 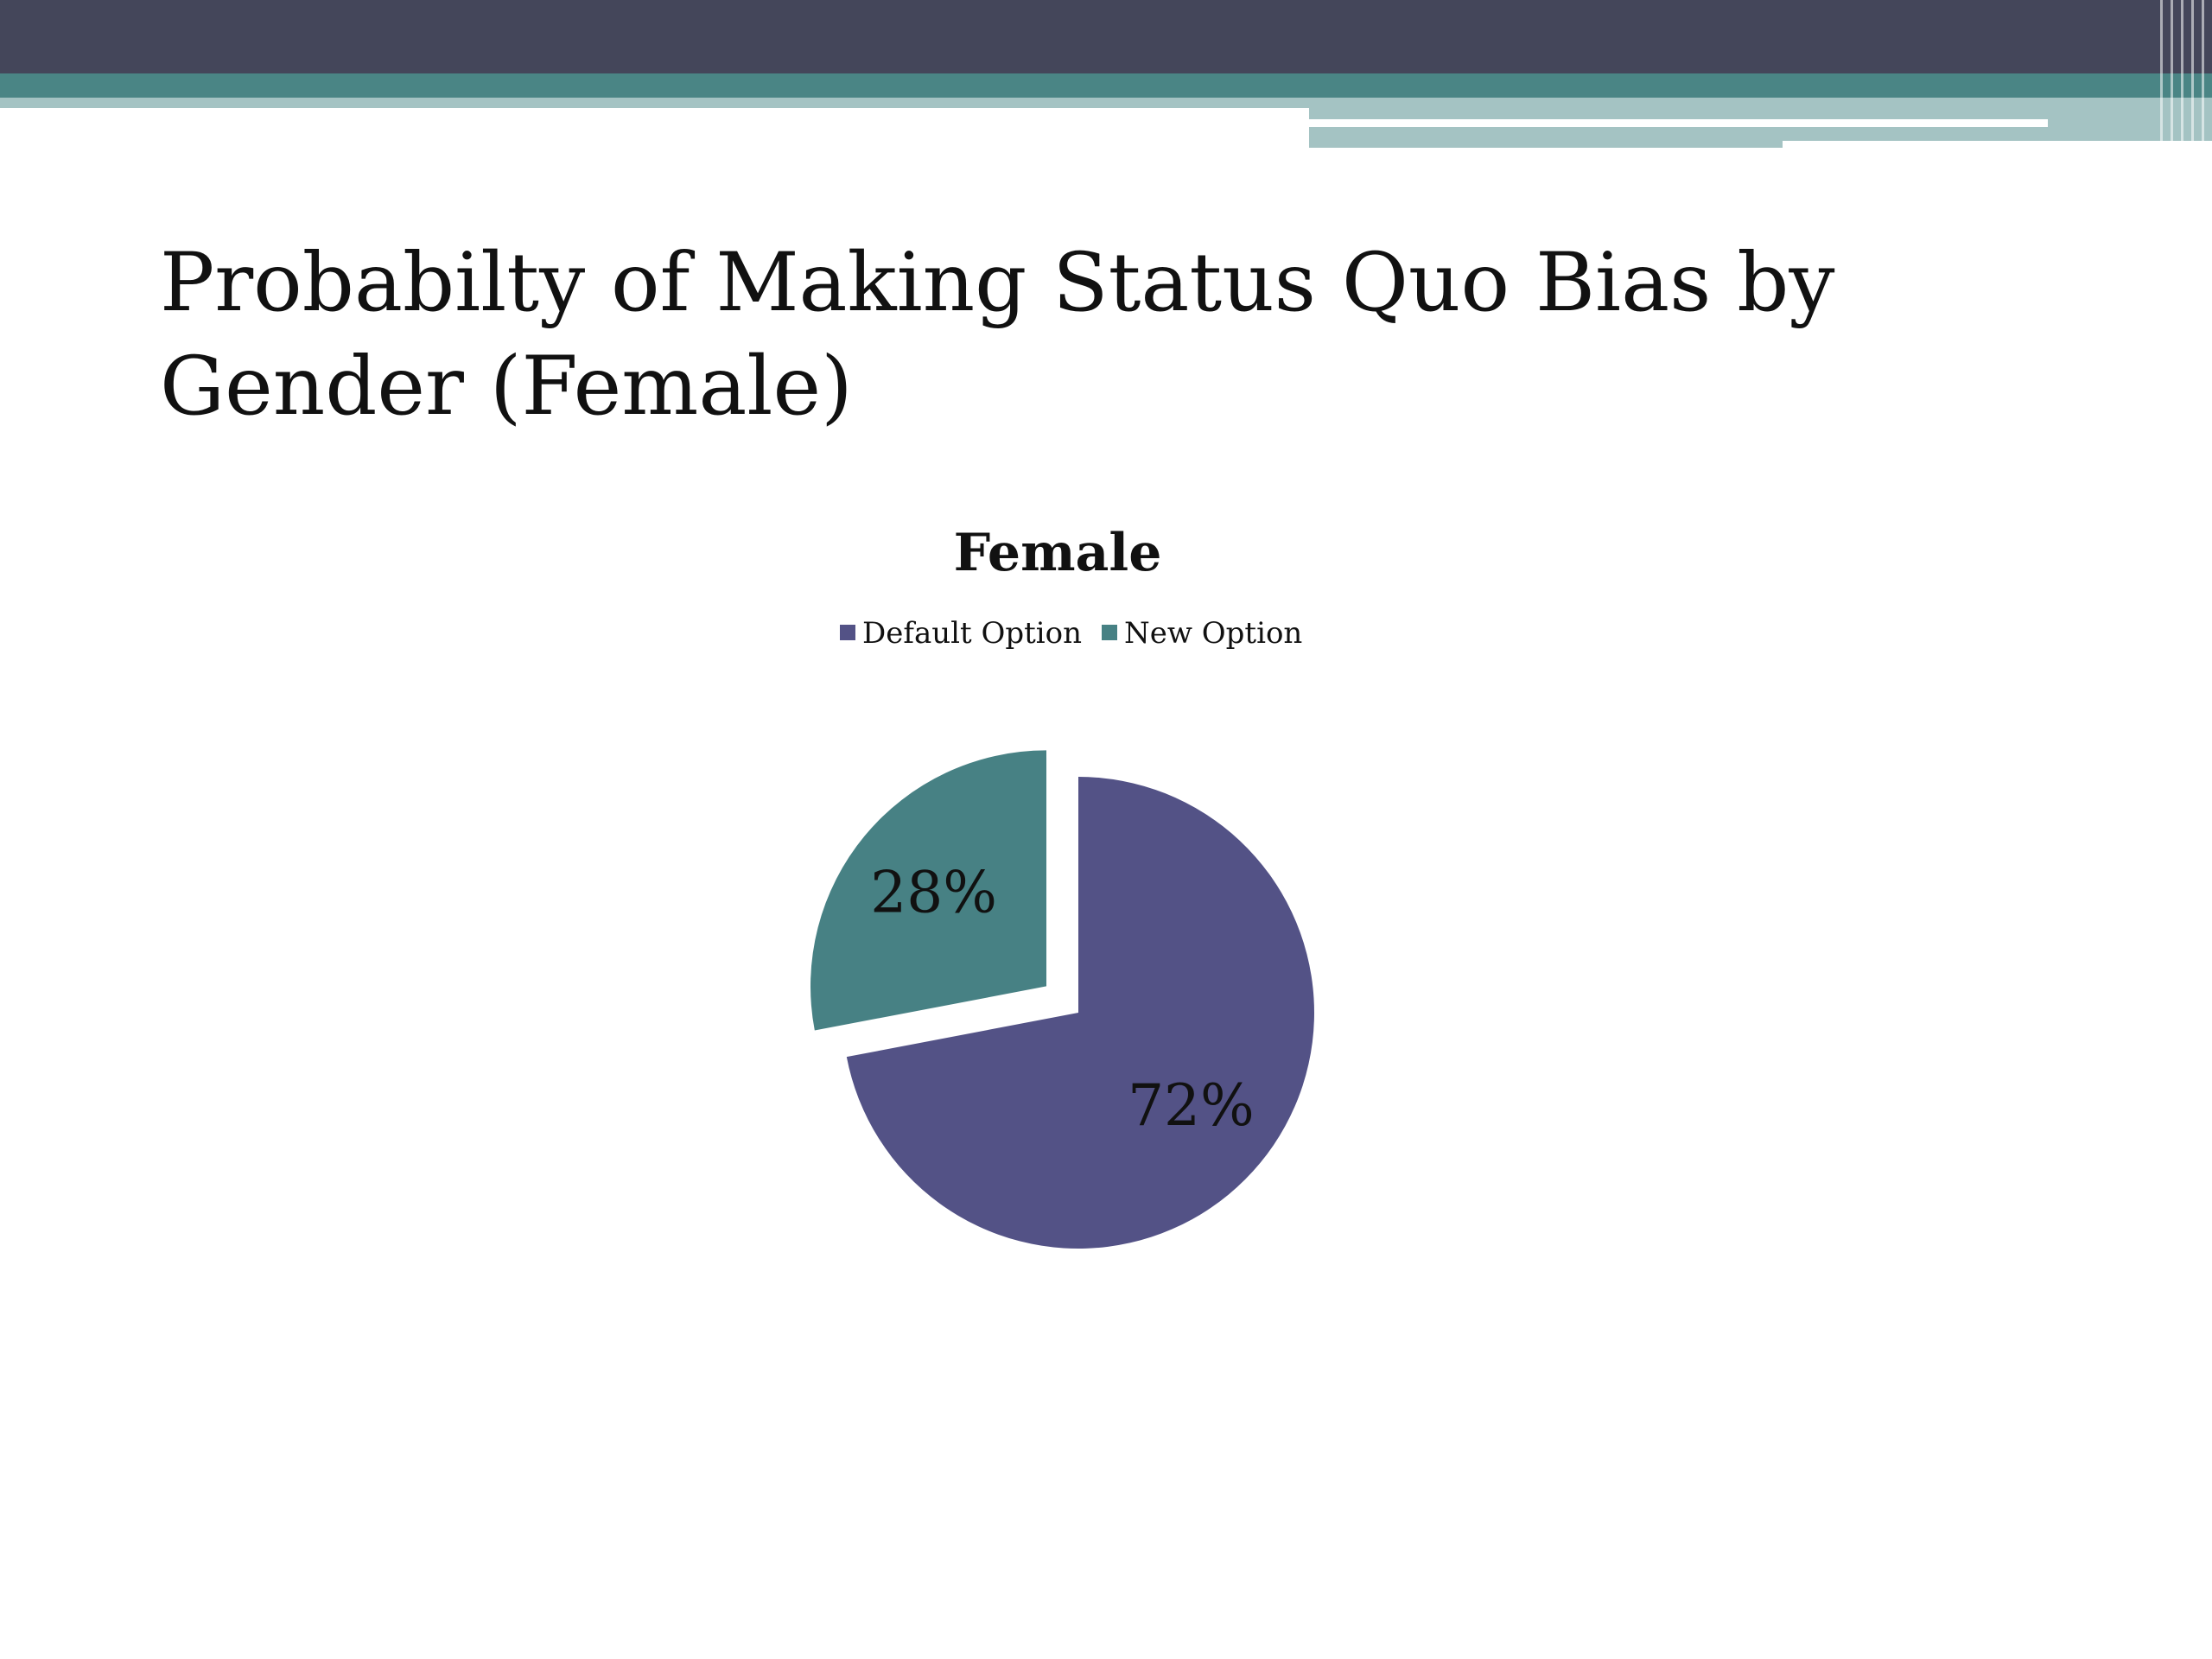 What do you see at coordinates (1080, 1013) in the screenshot?
I see `pie-slice-default-option` at bounding box center [1080, 1013].